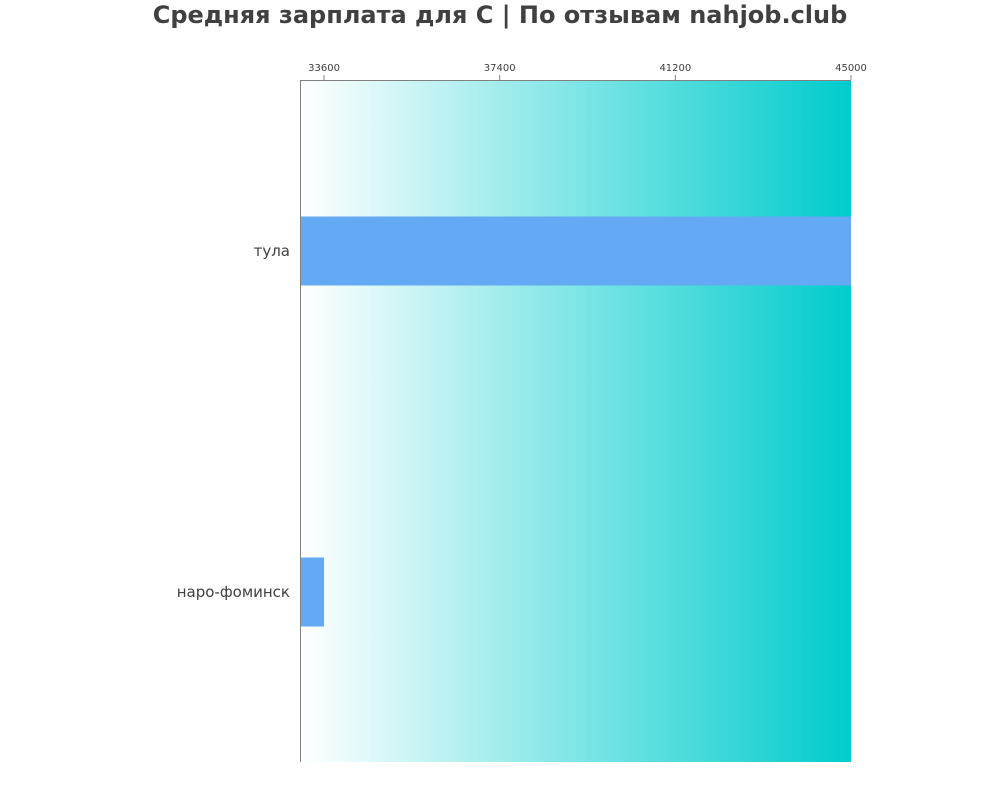 This screenshot has height=800, width=1000. Describe the element at coordinates (500, 68) in the screenshot. I see `x-tick-label: 37400` at that location.